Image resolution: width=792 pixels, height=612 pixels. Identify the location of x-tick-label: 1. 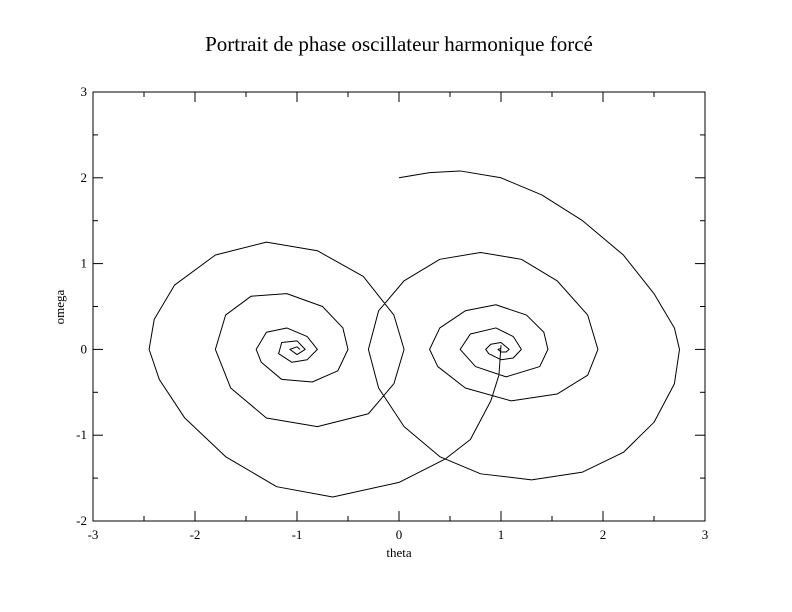
(501, 534).